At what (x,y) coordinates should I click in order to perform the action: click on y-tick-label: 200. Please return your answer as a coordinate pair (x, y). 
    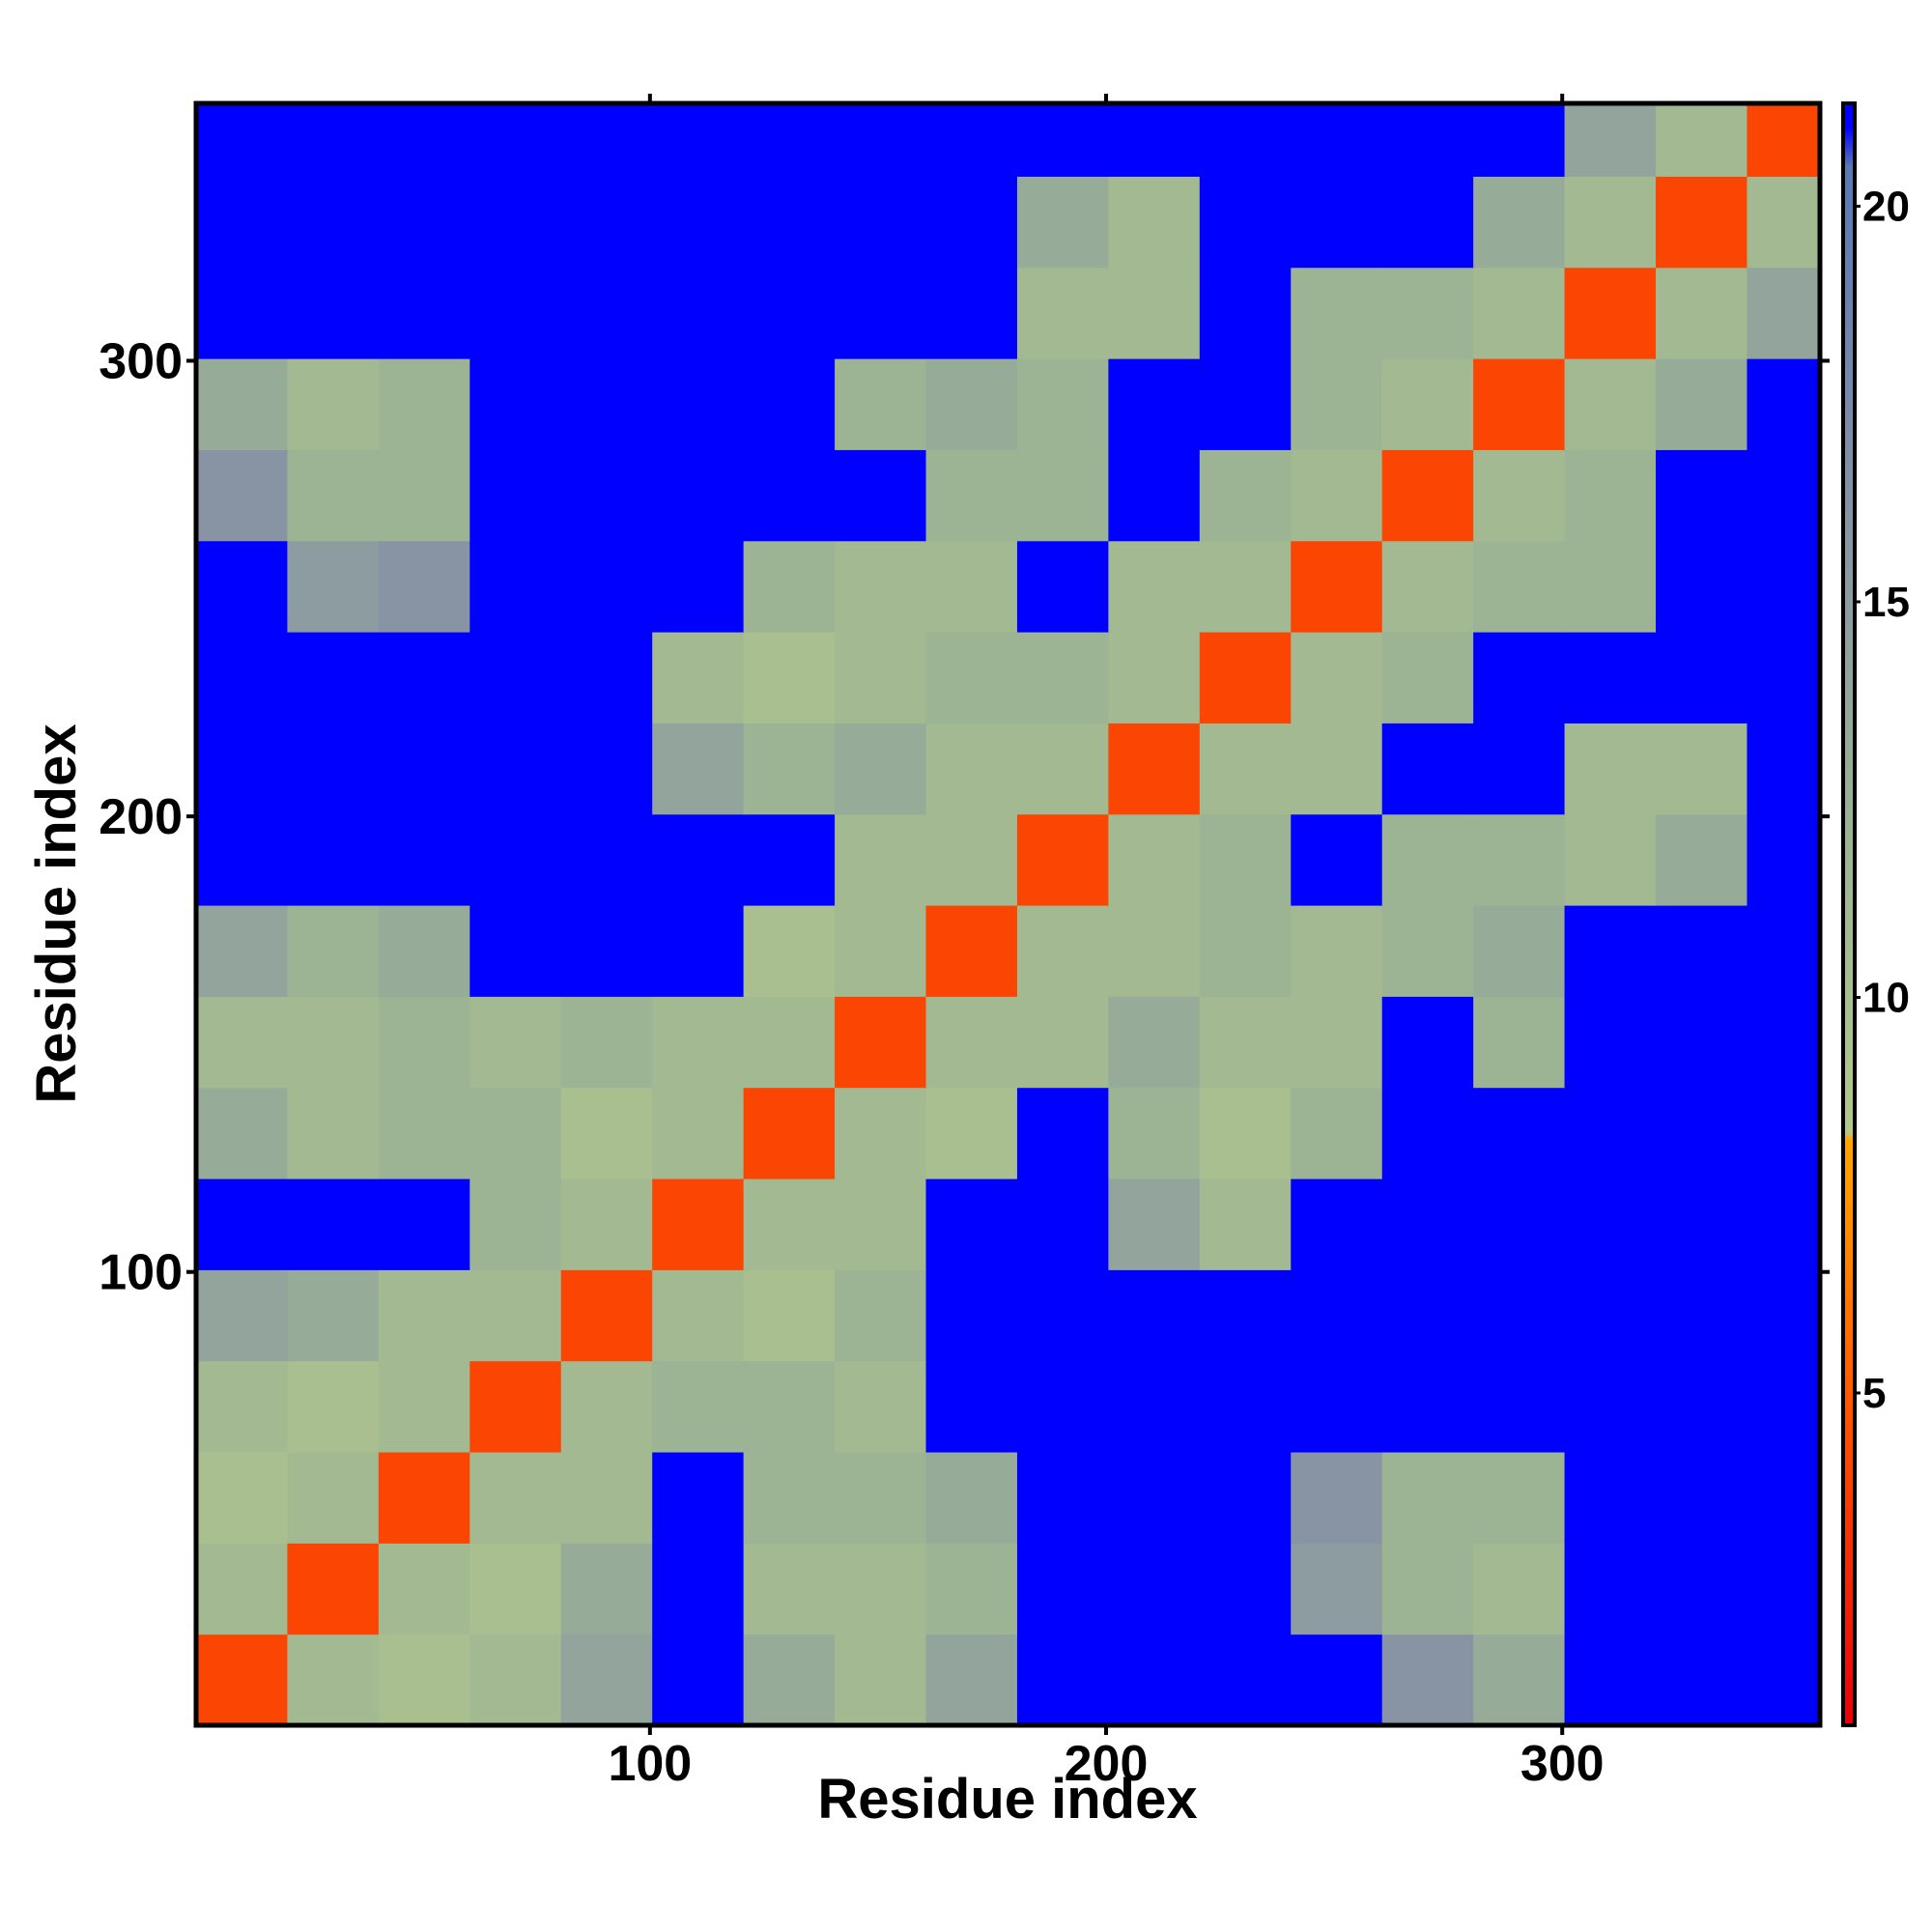
    Looking at the image, I should click on (141, 817).